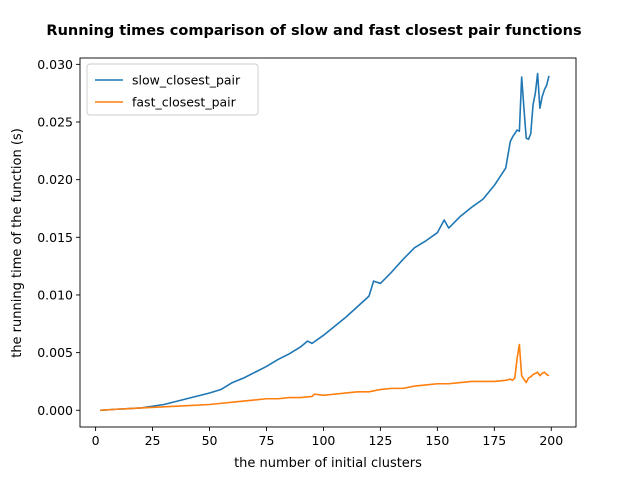 The height and width of the screenshot is (480, 640). What do you see at coordinates (55, 352) in the screenshot?
I see `y-tick-label: 0.005` at bounding box center [55, 352].